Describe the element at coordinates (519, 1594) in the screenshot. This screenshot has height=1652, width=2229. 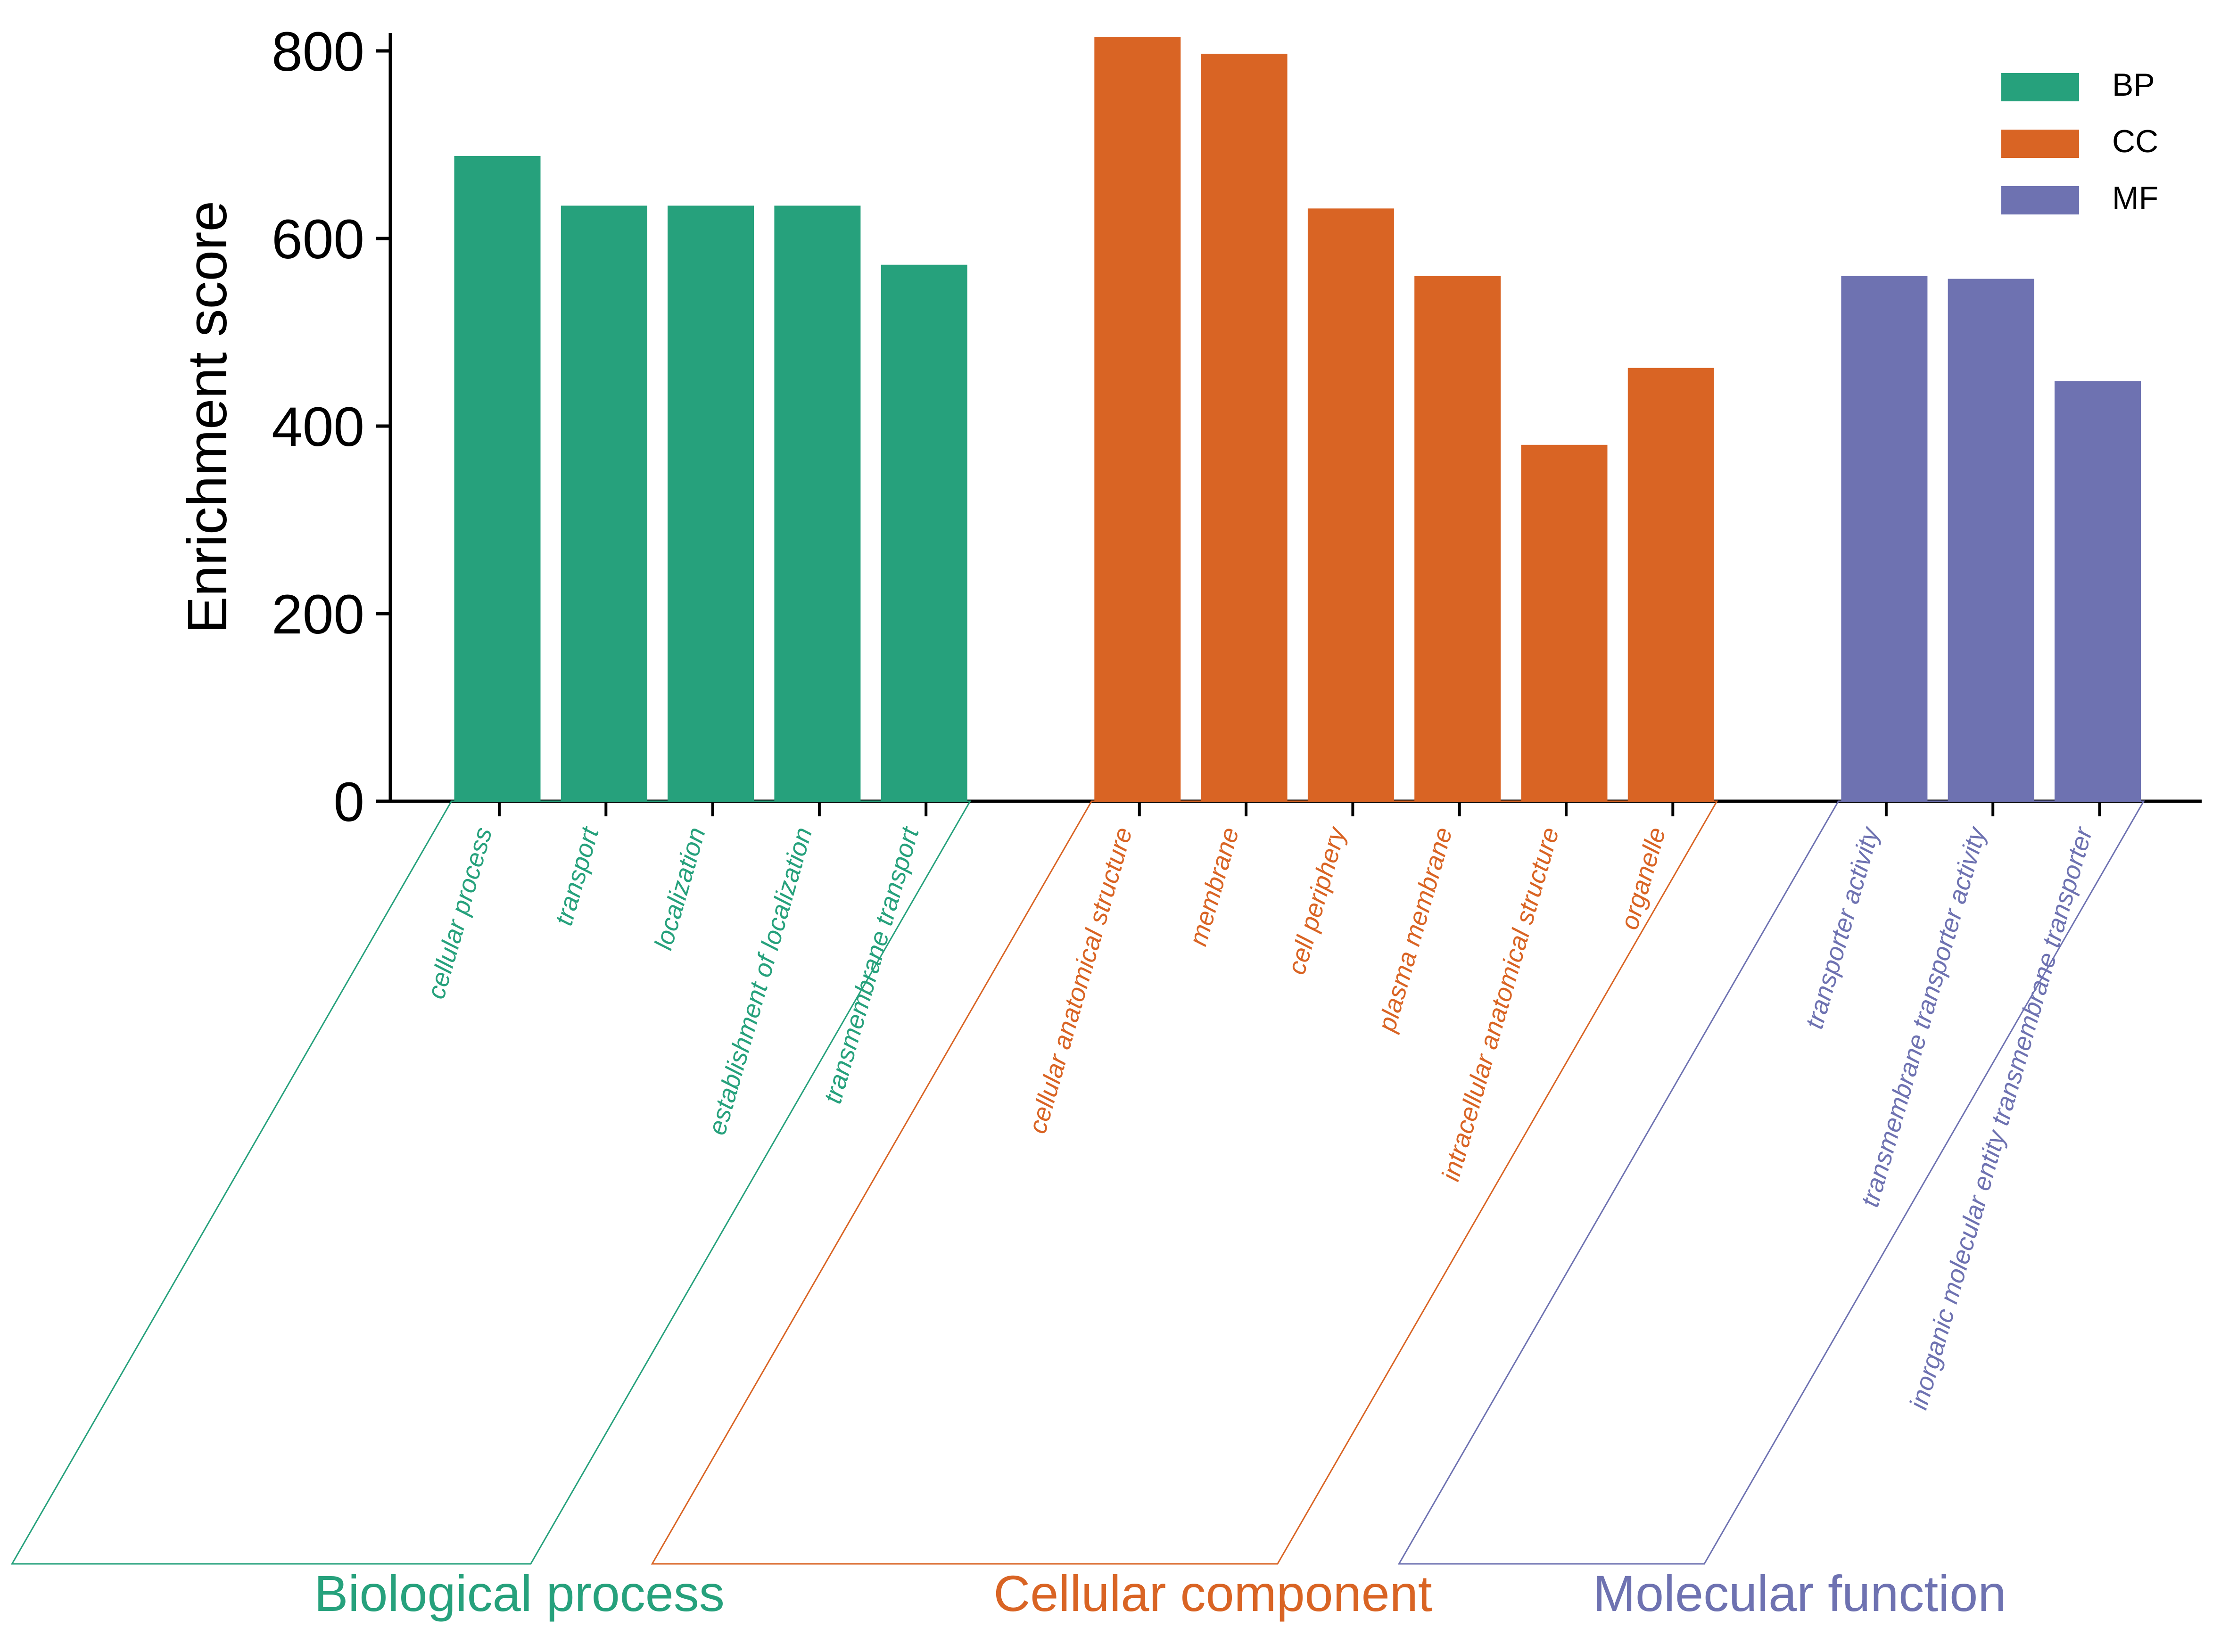
I see `group-label-biological-process: Biological process` at that location.